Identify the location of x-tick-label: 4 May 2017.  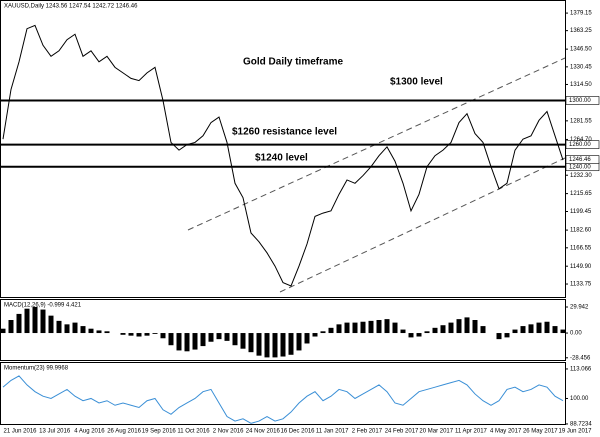
(506, 432).